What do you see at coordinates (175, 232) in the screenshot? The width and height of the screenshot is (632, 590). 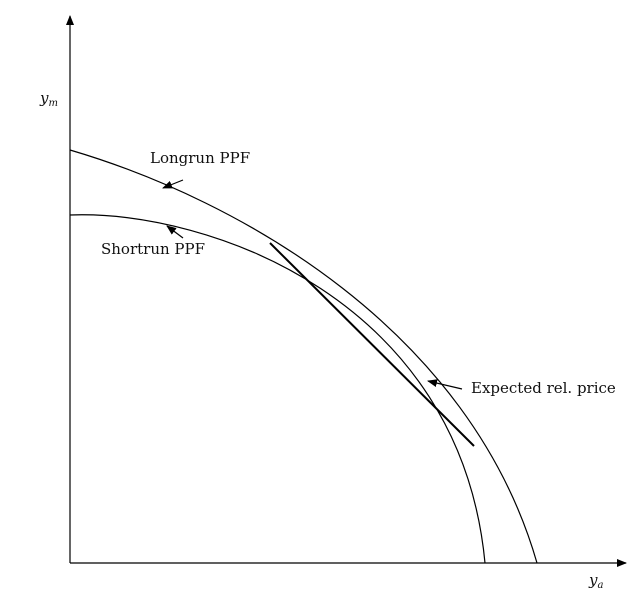 I see `shortrun-pointer-arrow` at bounding box center [175, 232].